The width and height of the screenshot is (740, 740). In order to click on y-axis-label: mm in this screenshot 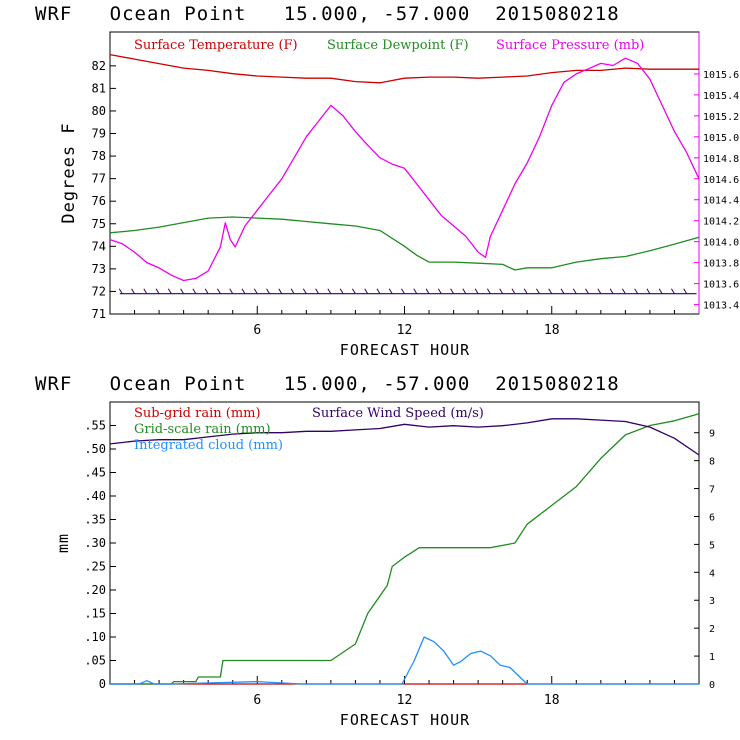, I will do `click(63, 543)`.